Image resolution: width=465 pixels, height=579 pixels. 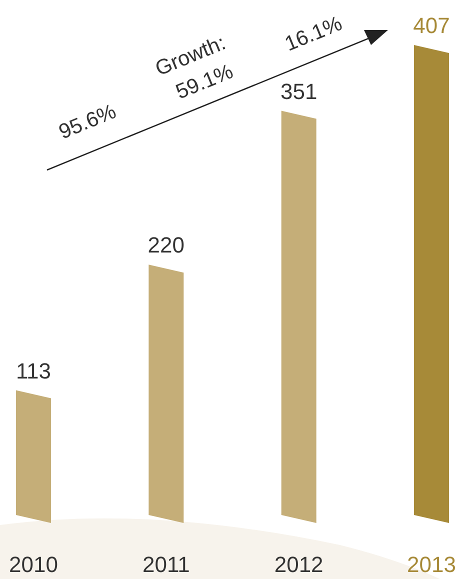 What do you see at coordinates (431, 25) in the screenshot?
I see `data-label: 407` at bounding box center [431, 25].